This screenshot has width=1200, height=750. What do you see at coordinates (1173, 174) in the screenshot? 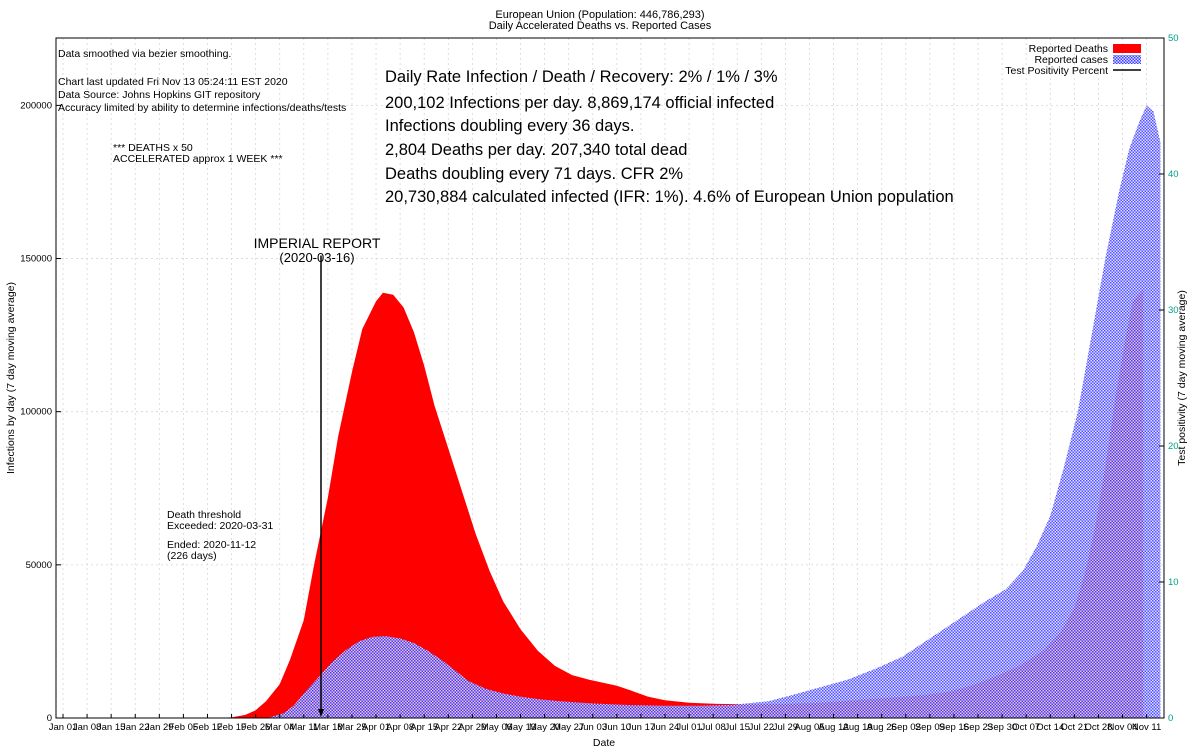
I see `y2-tick-label: 40` at bounding box center [1173, 174].